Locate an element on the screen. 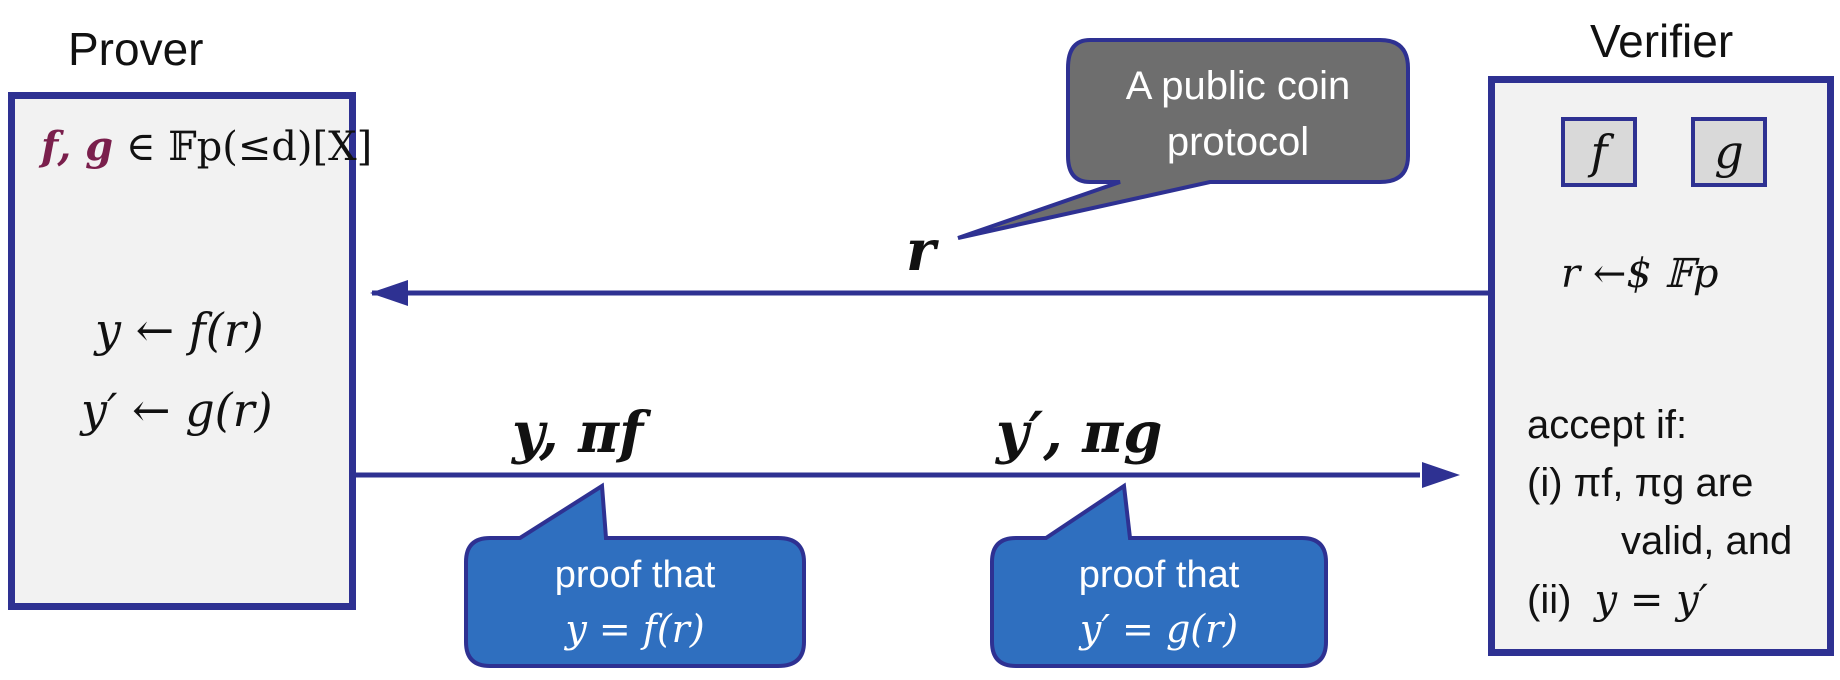 Image resolution: width=1840 pixels, height=680 pixels. proof-f-line1: proof that is located at coordinates (635, 575).